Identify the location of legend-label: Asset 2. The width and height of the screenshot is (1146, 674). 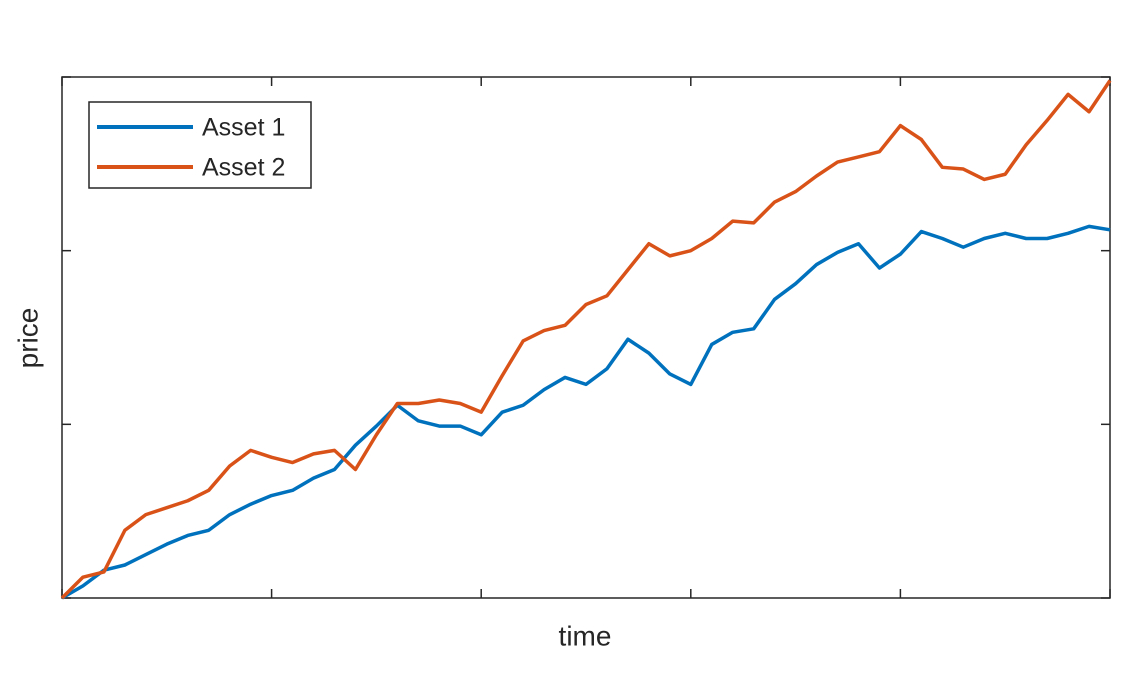
(243, 168).